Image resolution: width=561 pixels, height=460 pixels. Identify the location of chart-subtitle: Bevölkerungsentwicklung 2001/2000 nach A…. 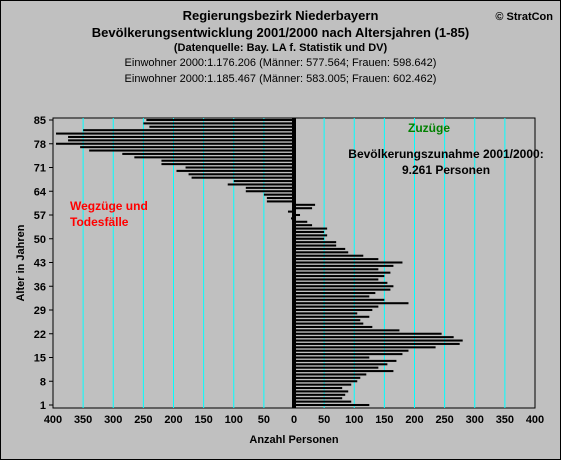
(280, 32).